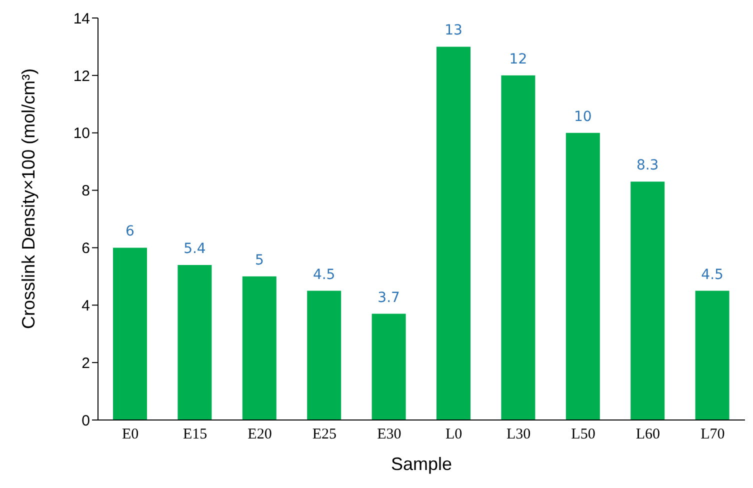 This screenshot has height=488, width=753. Describe the element at coordinates (86, 249) in the screenshot. I see `y-tick-label: 6` at that location.